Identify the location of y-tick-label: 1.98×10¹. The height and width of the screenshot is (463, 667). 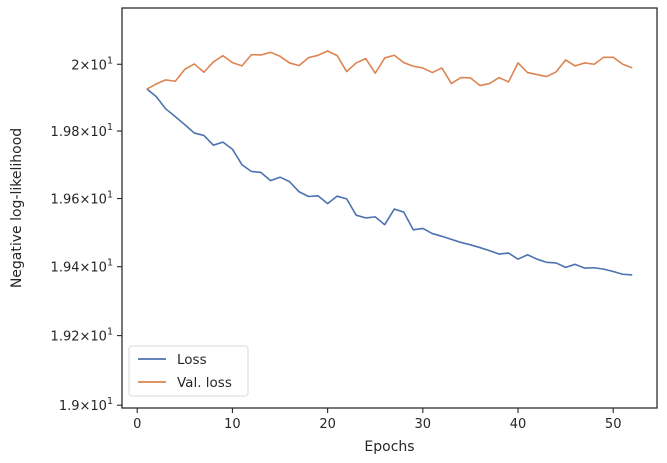
(82, 131).